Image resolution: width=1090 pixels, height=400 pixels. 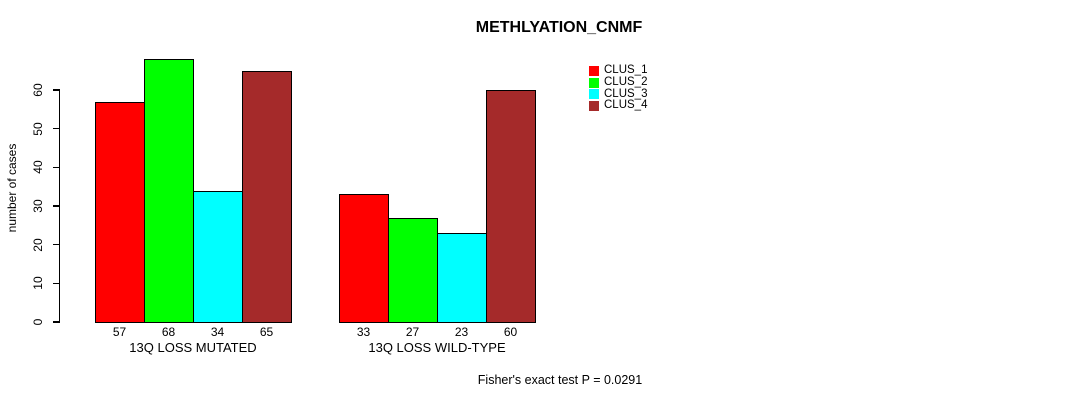 What do you see at coordinates (217, 332) in the screenshot?
I see `bar-value-label: 34` at bounding box center [217, 332].